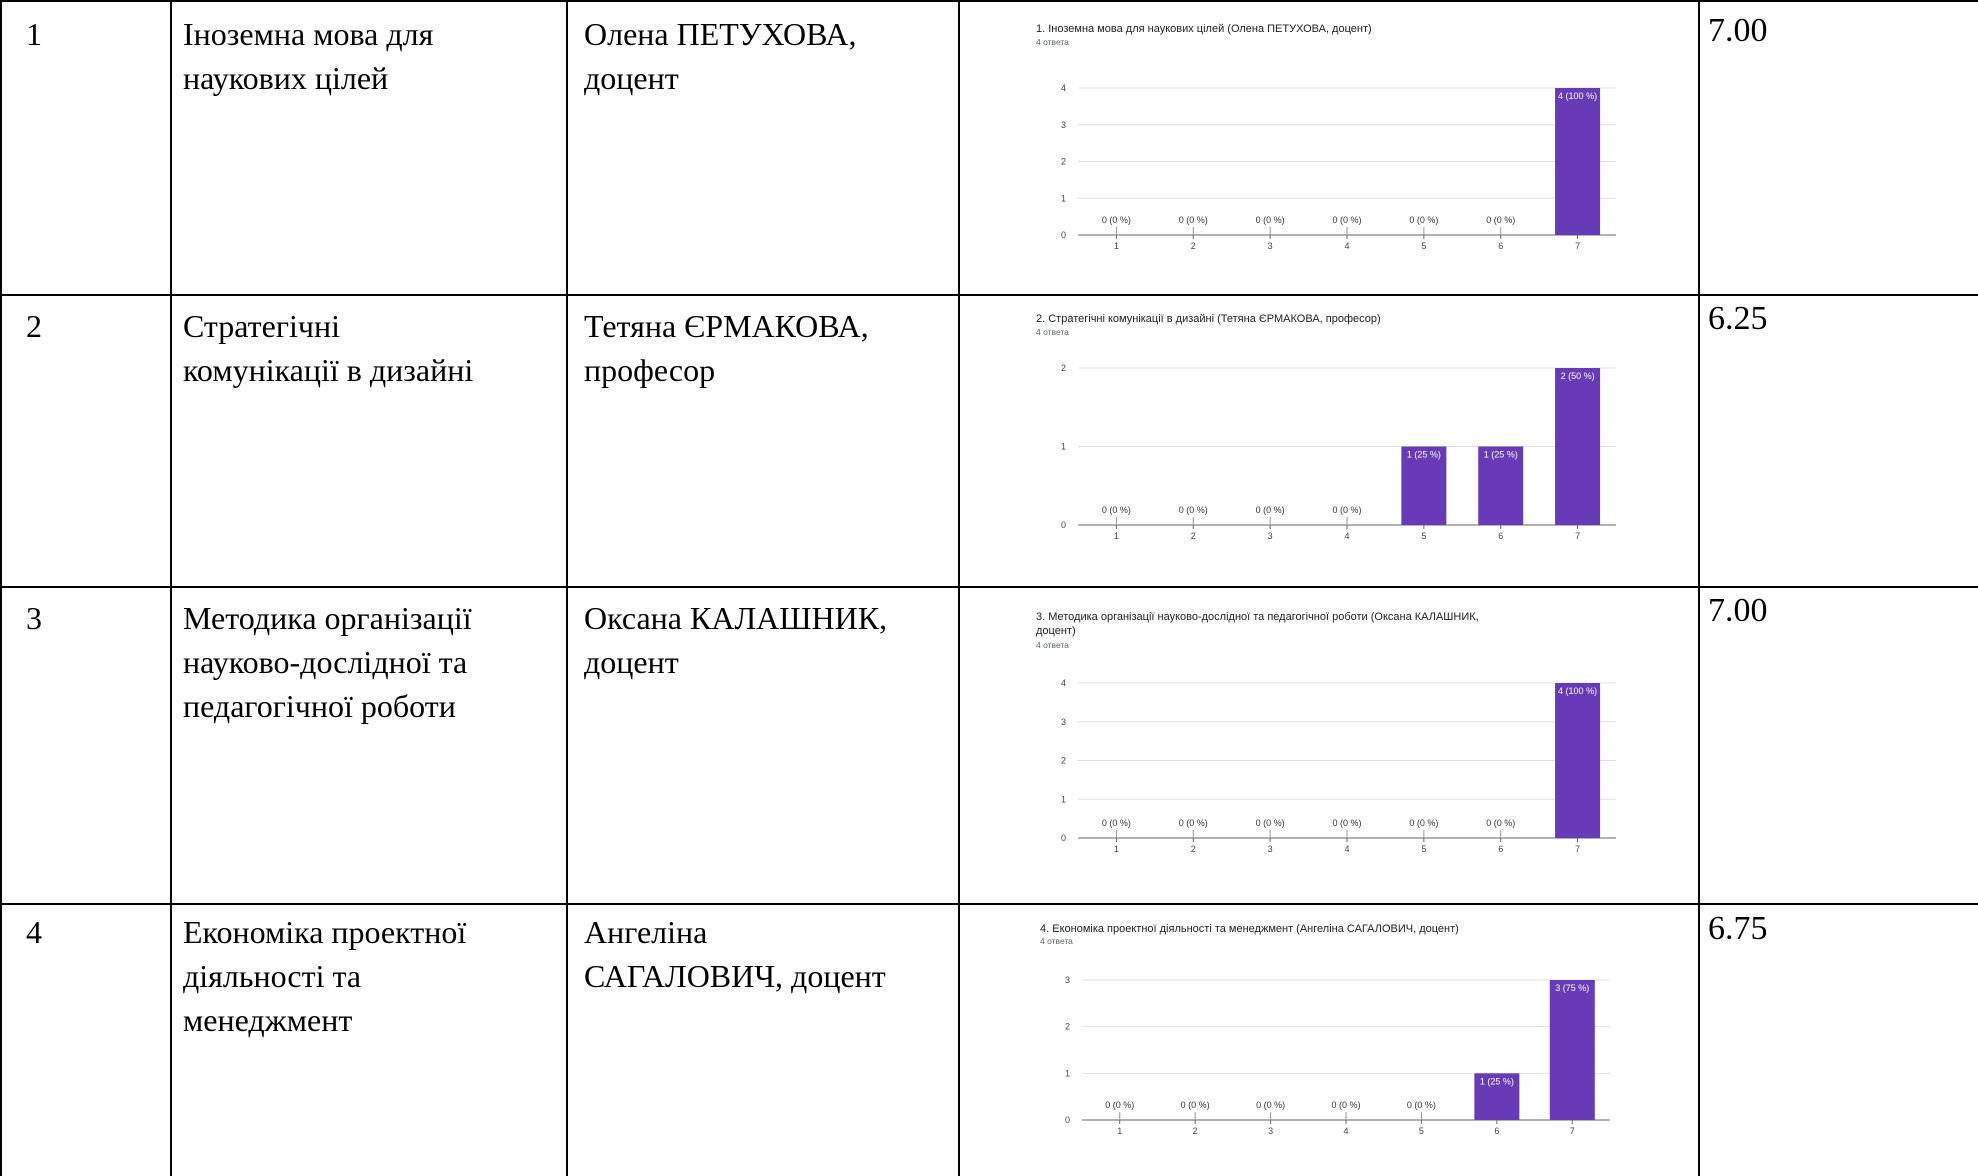 The height and width of the screenshot is (1176, 1978). What do you see at coordinates (726, 348) in the screenshot?
I see `teacher-name: Тетяна ЄРМАКОВА, професор` at bounding box center [726, 348].